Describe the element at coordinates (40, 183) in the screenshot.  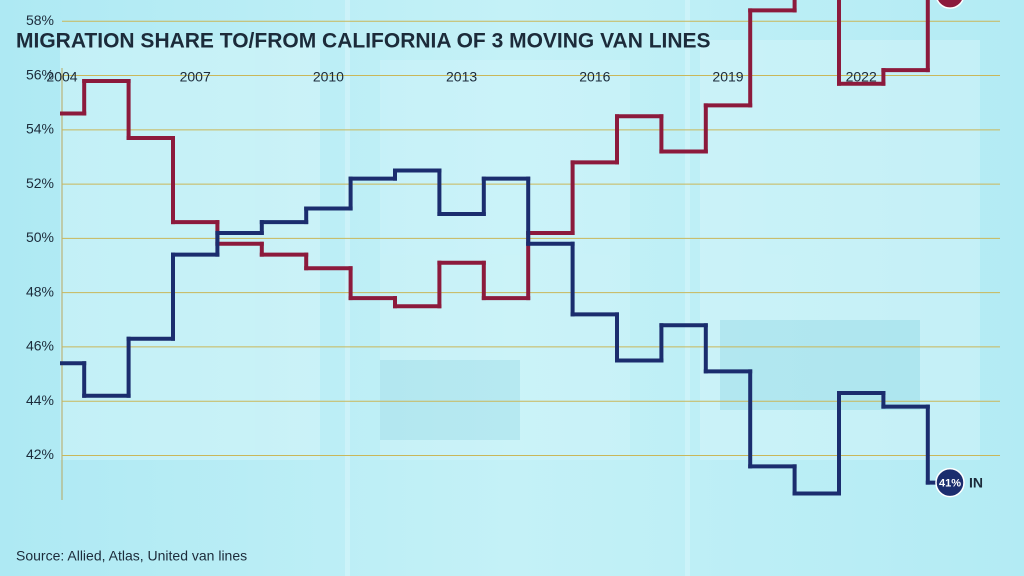
I see `y-tick-label: 52%` at that location.